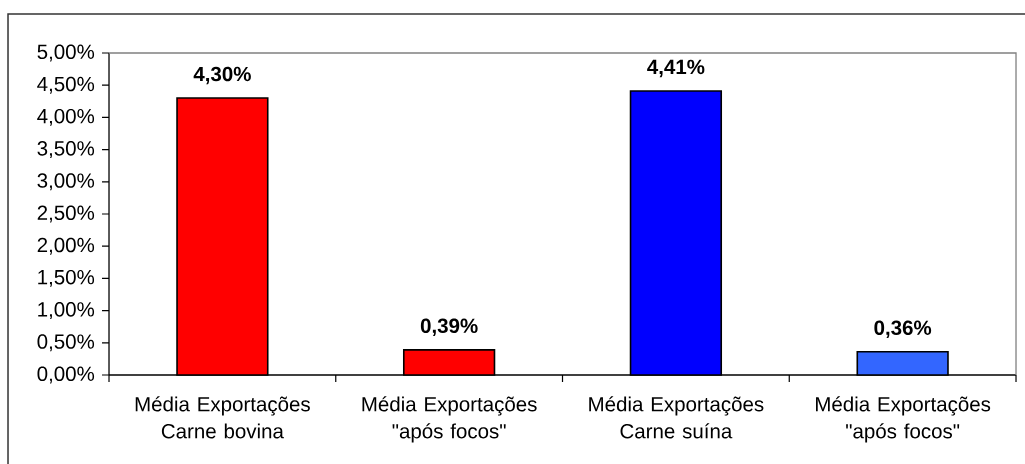 The width and height of the screenshot is (1025, 464). What do you see at coordinates (676, 68) in the screenshot?
I see `data-label: 4,41%` at bounding box center [676, 68].